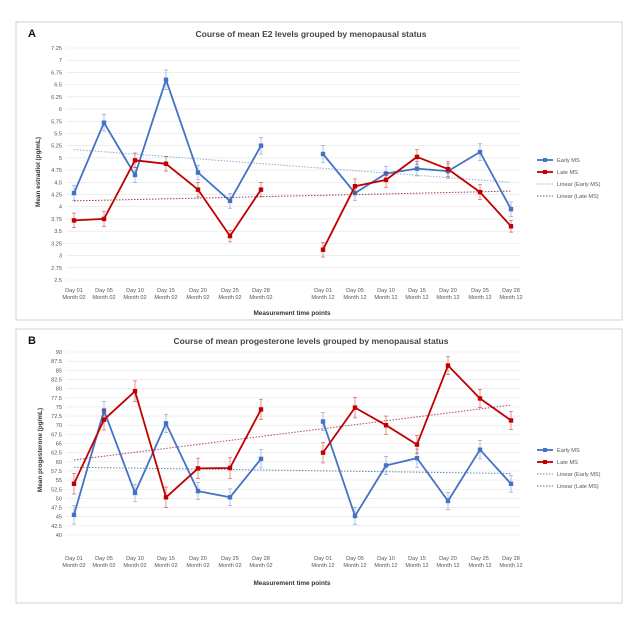 Image resolution: width=641 pixels, height=618 pixels. What do you see at coordinates (59, 463) in the screenshot?
I see `y-tick-label: 60` at bounding box center [59, 463].